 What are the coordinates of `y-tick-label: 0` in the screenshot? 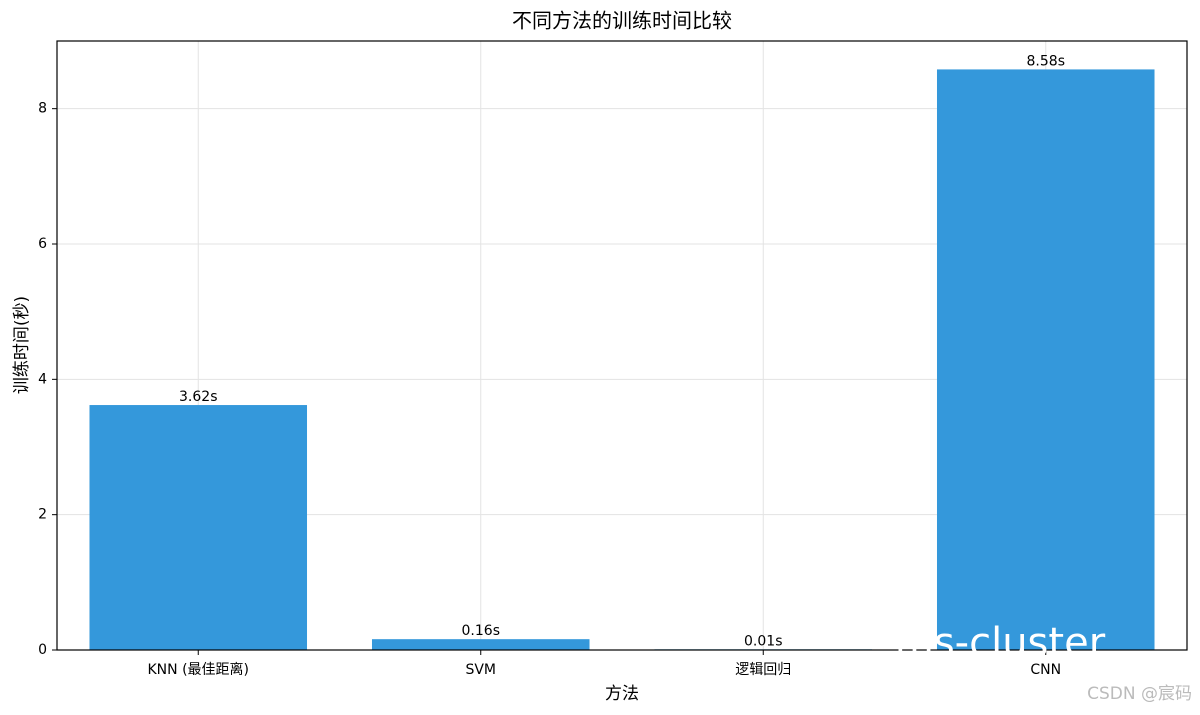 It's located at (42, 650).